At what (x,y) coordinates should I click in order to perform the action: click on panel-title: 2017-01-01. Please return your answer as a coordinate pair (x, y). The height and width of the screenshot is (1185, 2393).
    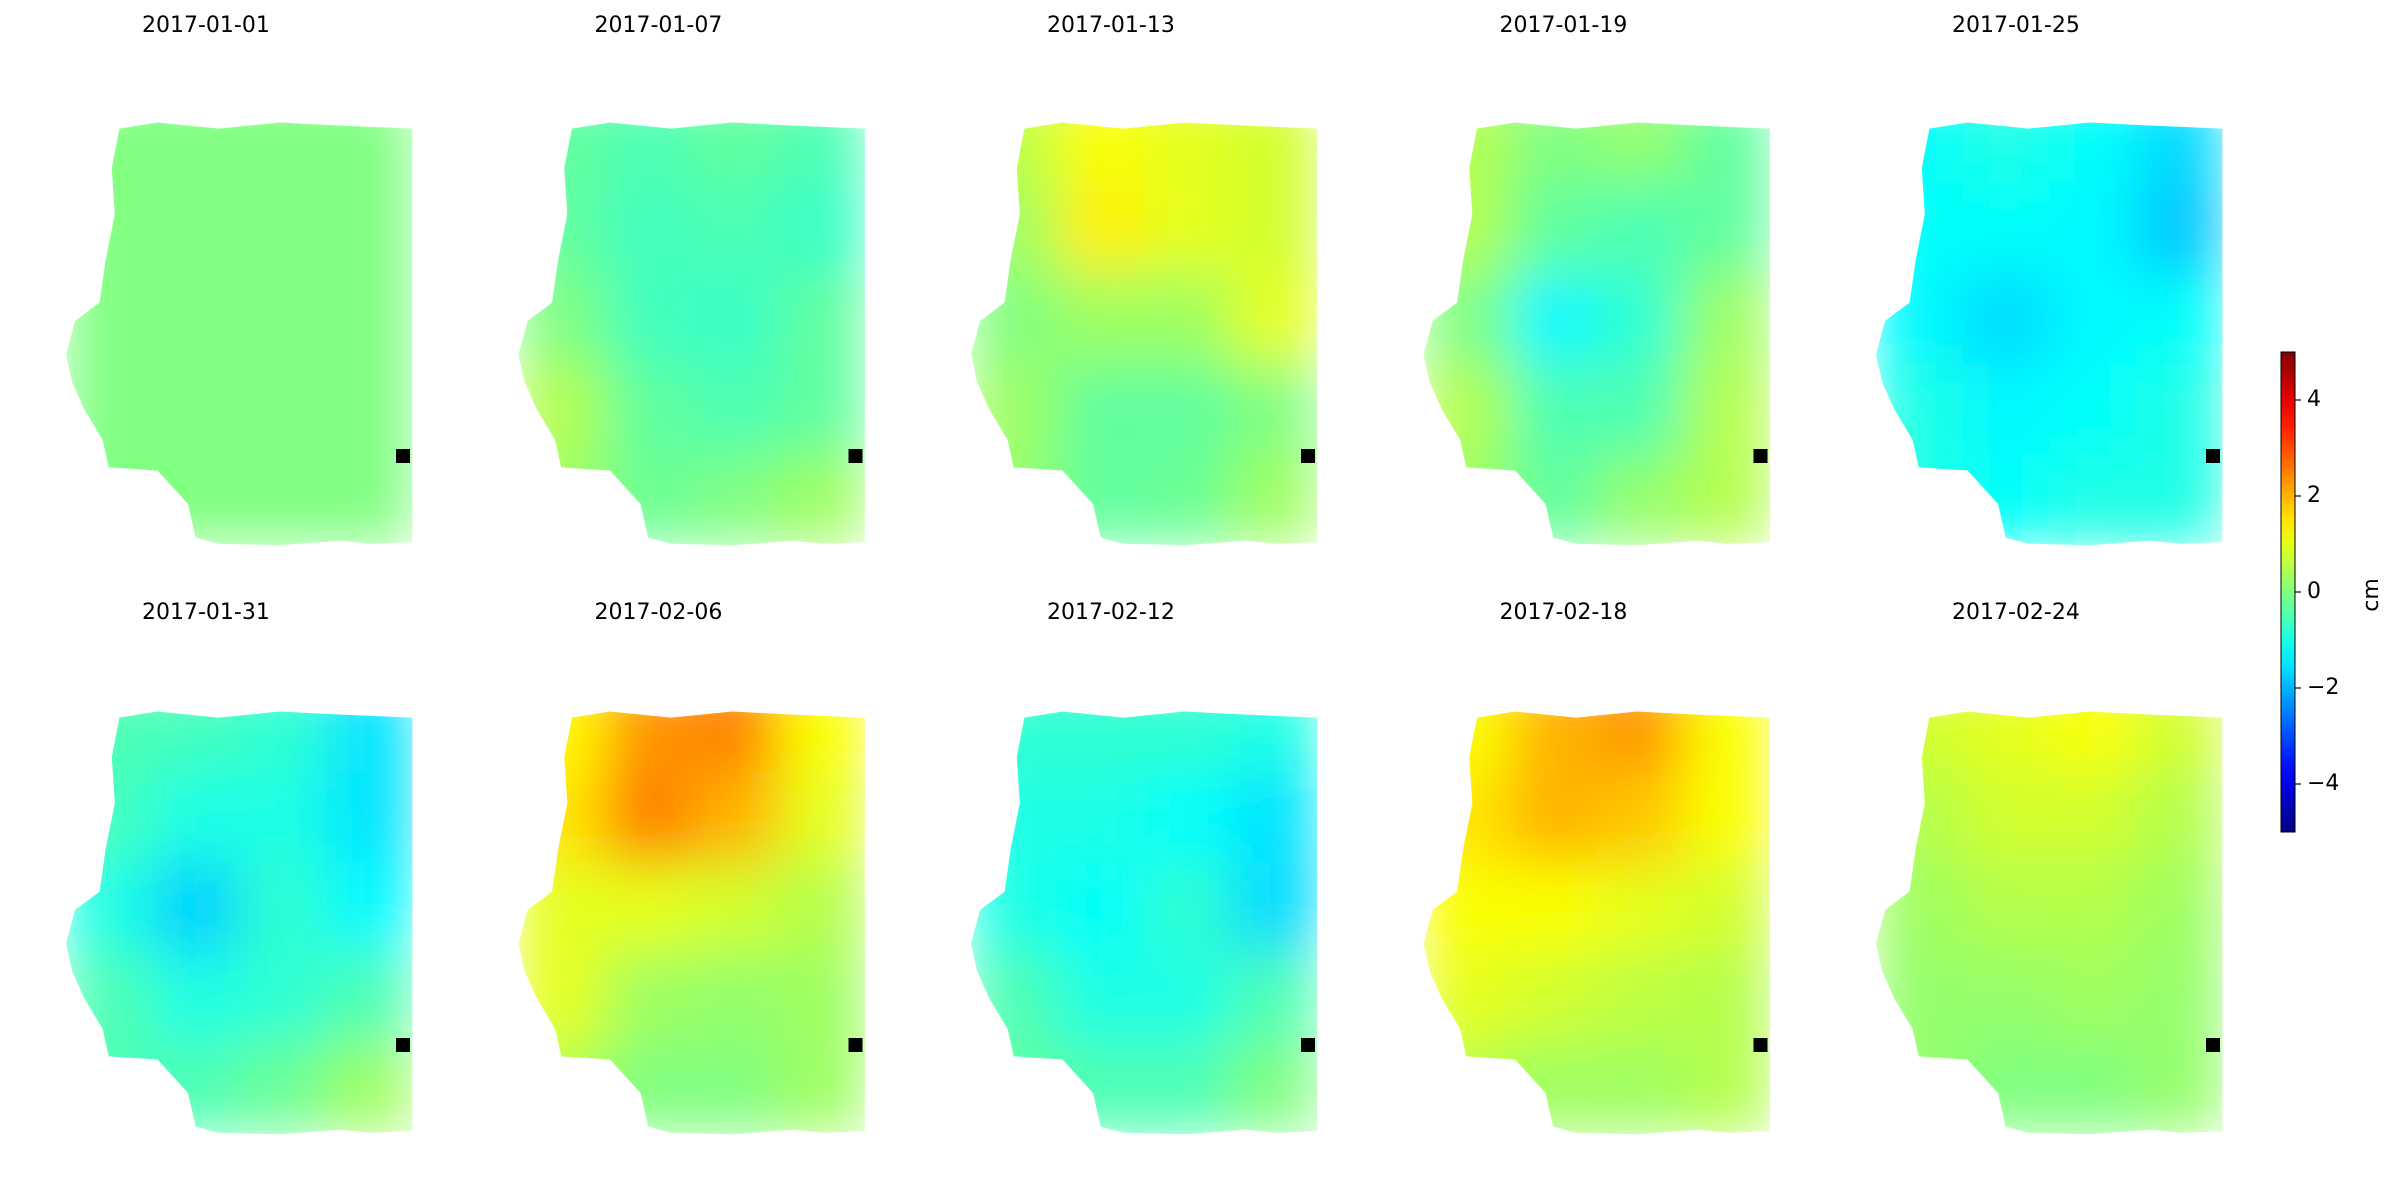
    Looking at the image, I should click on (206, 25).